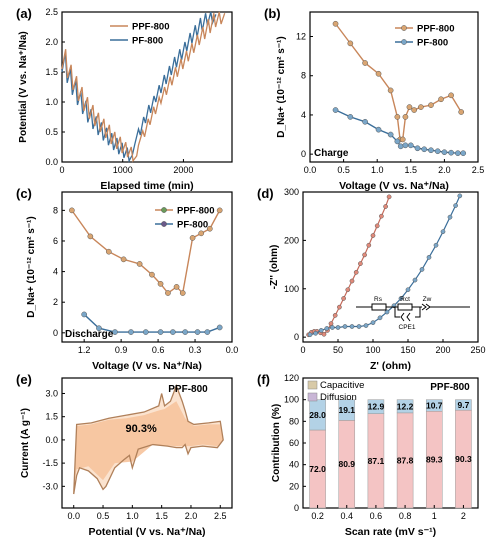 The image size is (489, 550). What do you see at coordinates (346, 516) in the screenshot?
I see `x-tick-label: 0.4` at bounding box center [346, 516].